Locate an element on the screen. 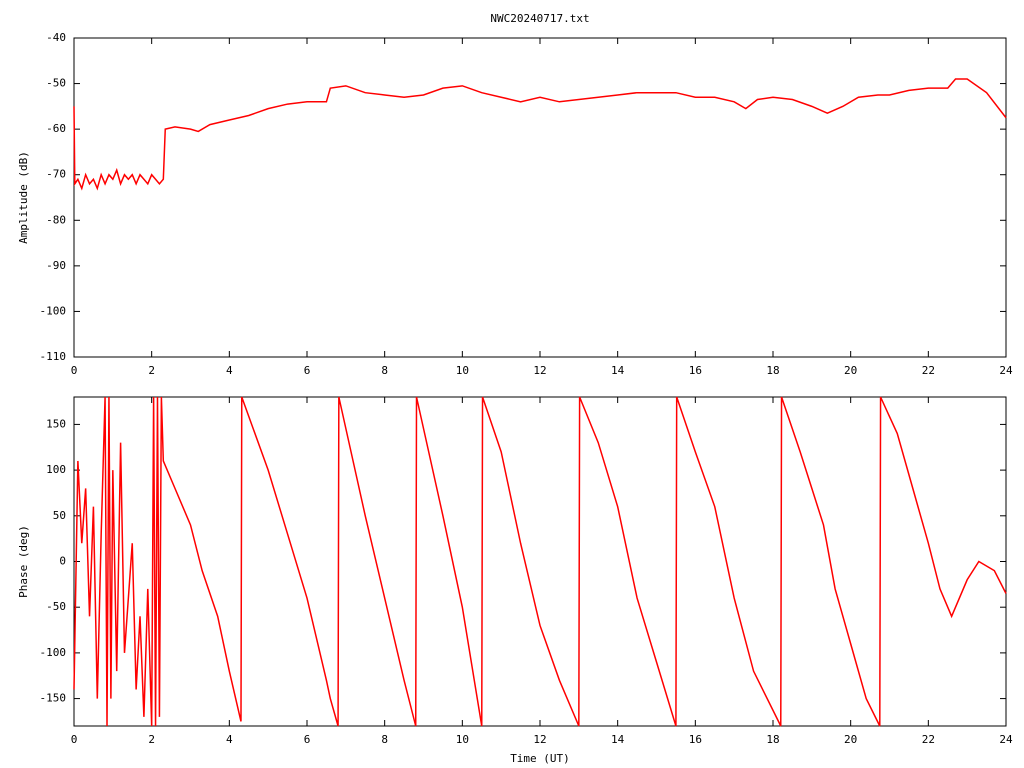 Image resolution: width=1024 pixels, height=768 pixels. y-tick-label: -60 is located at coordinates (56, 128).